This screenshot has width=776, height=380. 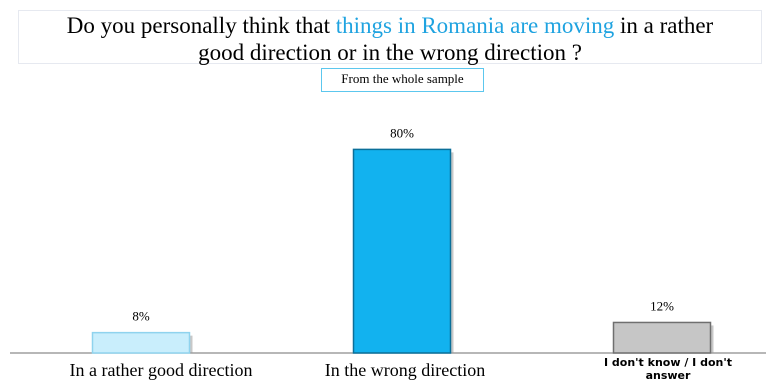 What do you see at coordinates (475, 25) in the screenshot?
I see `title-highlight: things in Romania are moving` at bounding box center [475, 25].